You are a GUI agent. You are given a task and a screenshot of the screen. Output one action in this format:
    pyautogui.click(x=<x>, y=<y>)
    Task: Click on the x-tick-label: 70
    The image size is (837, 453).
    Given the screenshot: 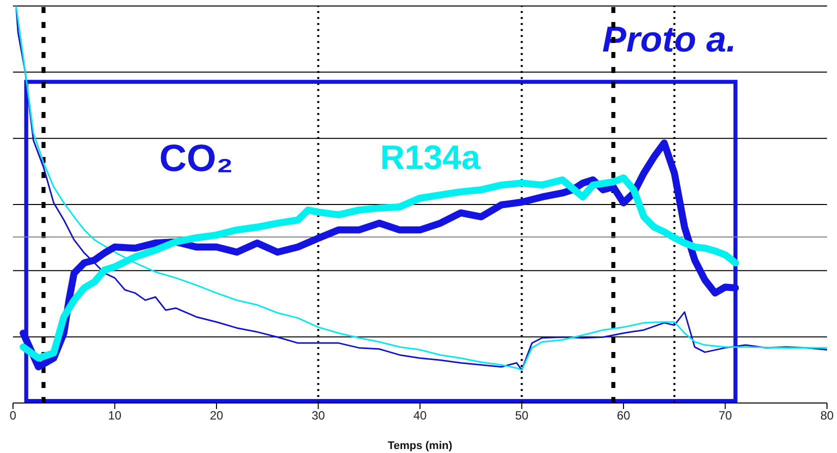 What is the action you would take?
    pyautogui.click(x=725, y=415)
    